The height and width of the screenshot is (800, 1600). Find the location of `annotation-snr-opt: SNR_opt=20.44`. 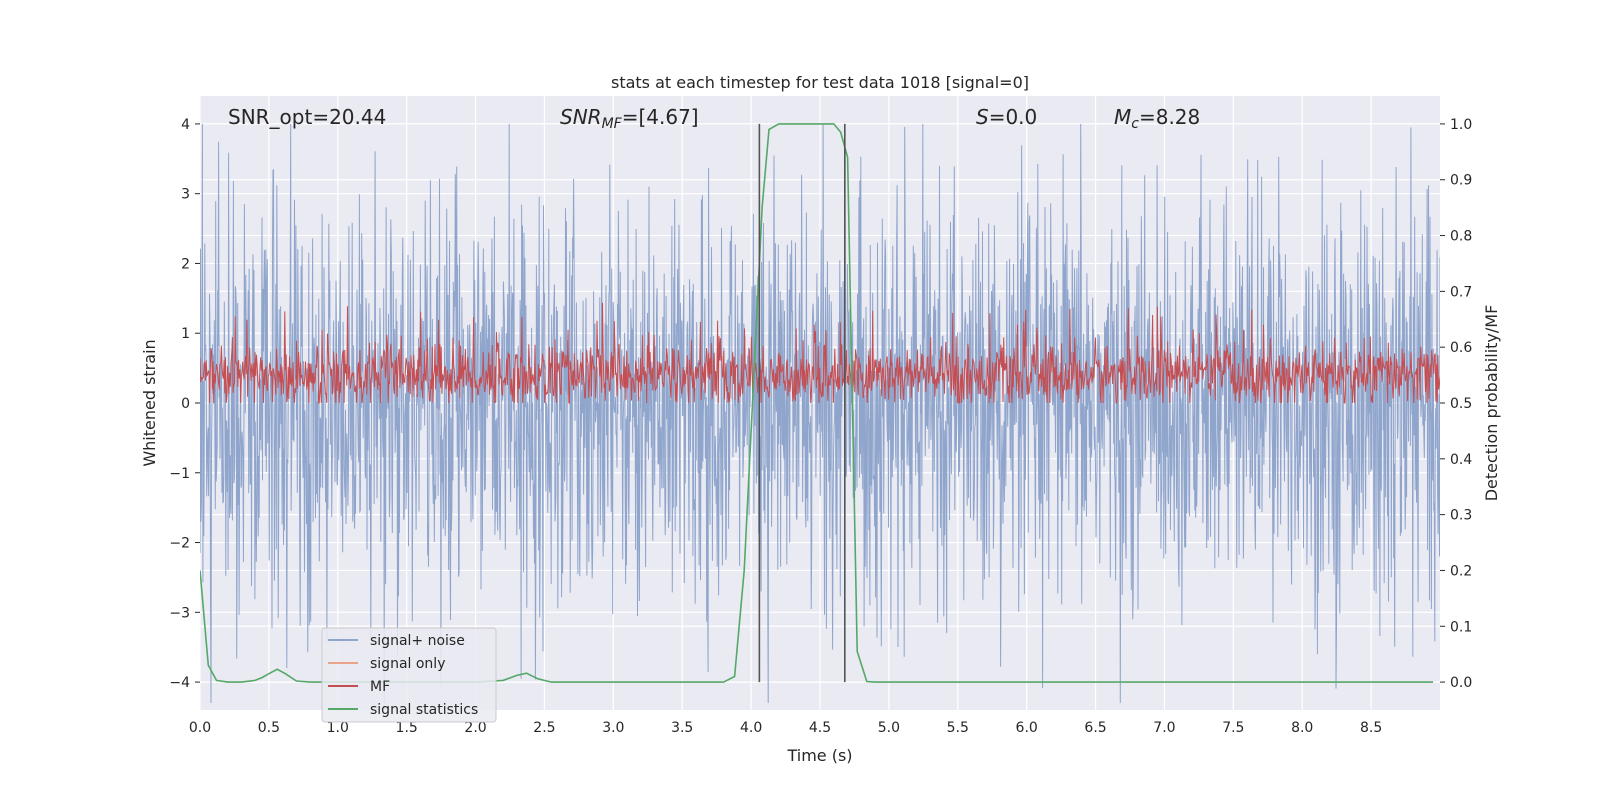

annotation-snr-opt: SNR_opt=20.44 is located at coordinates (307, 117).